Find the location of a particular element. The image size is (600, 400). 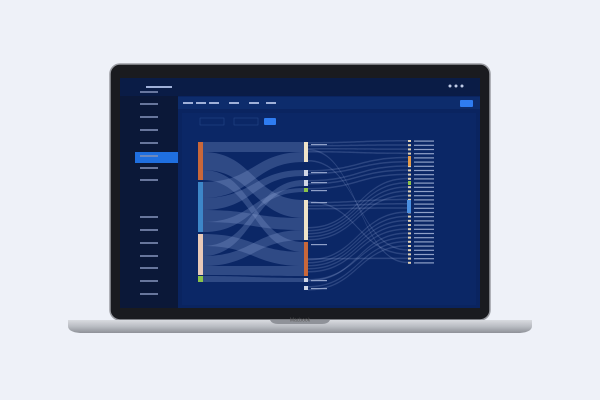

tab-button is located at coordinates (466, 103).